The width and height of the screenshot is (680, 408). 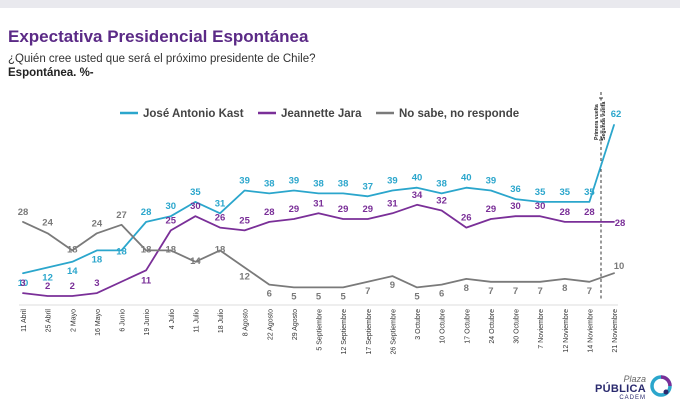 What do you see at coordinates (590, 331) in the screenshot?
I see `x-tick-label: 14 Noviembre` at bounding box center [590, 331].